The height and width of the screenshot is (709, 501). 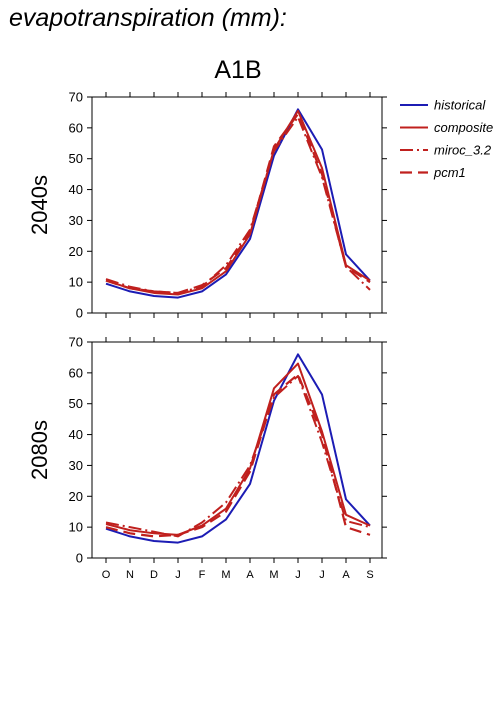 I want to click on scenario-title: A1B, so click(x=238, y=70).